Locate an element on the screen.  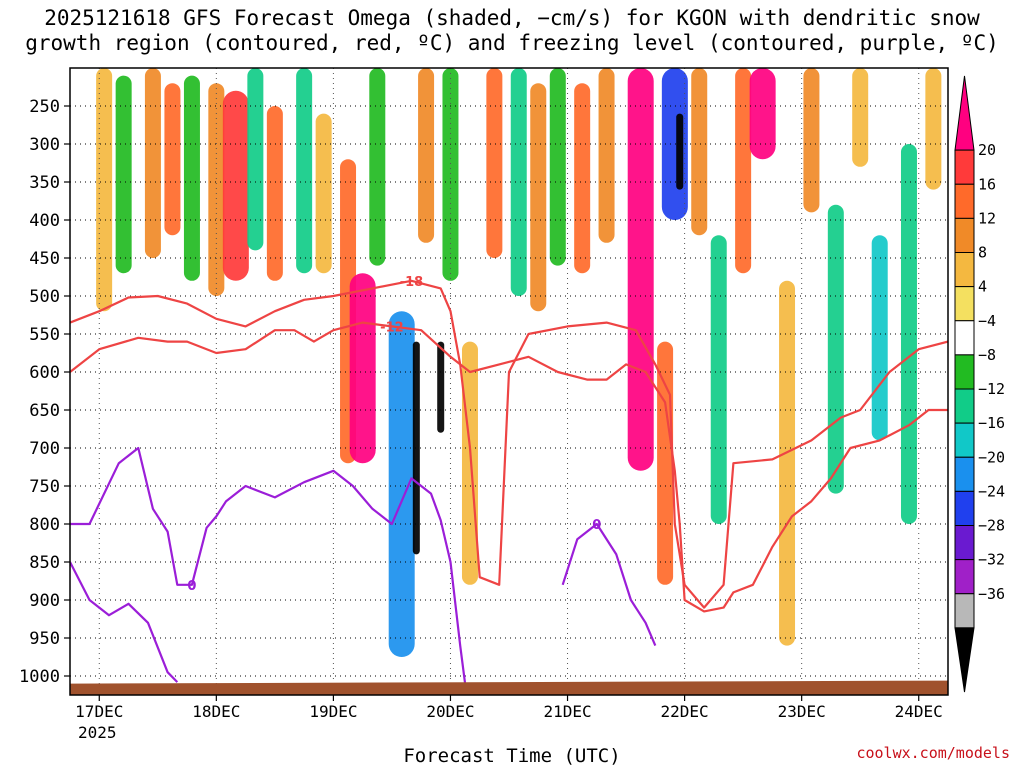
contour-label: -12 is located at coordinates (392, 327).